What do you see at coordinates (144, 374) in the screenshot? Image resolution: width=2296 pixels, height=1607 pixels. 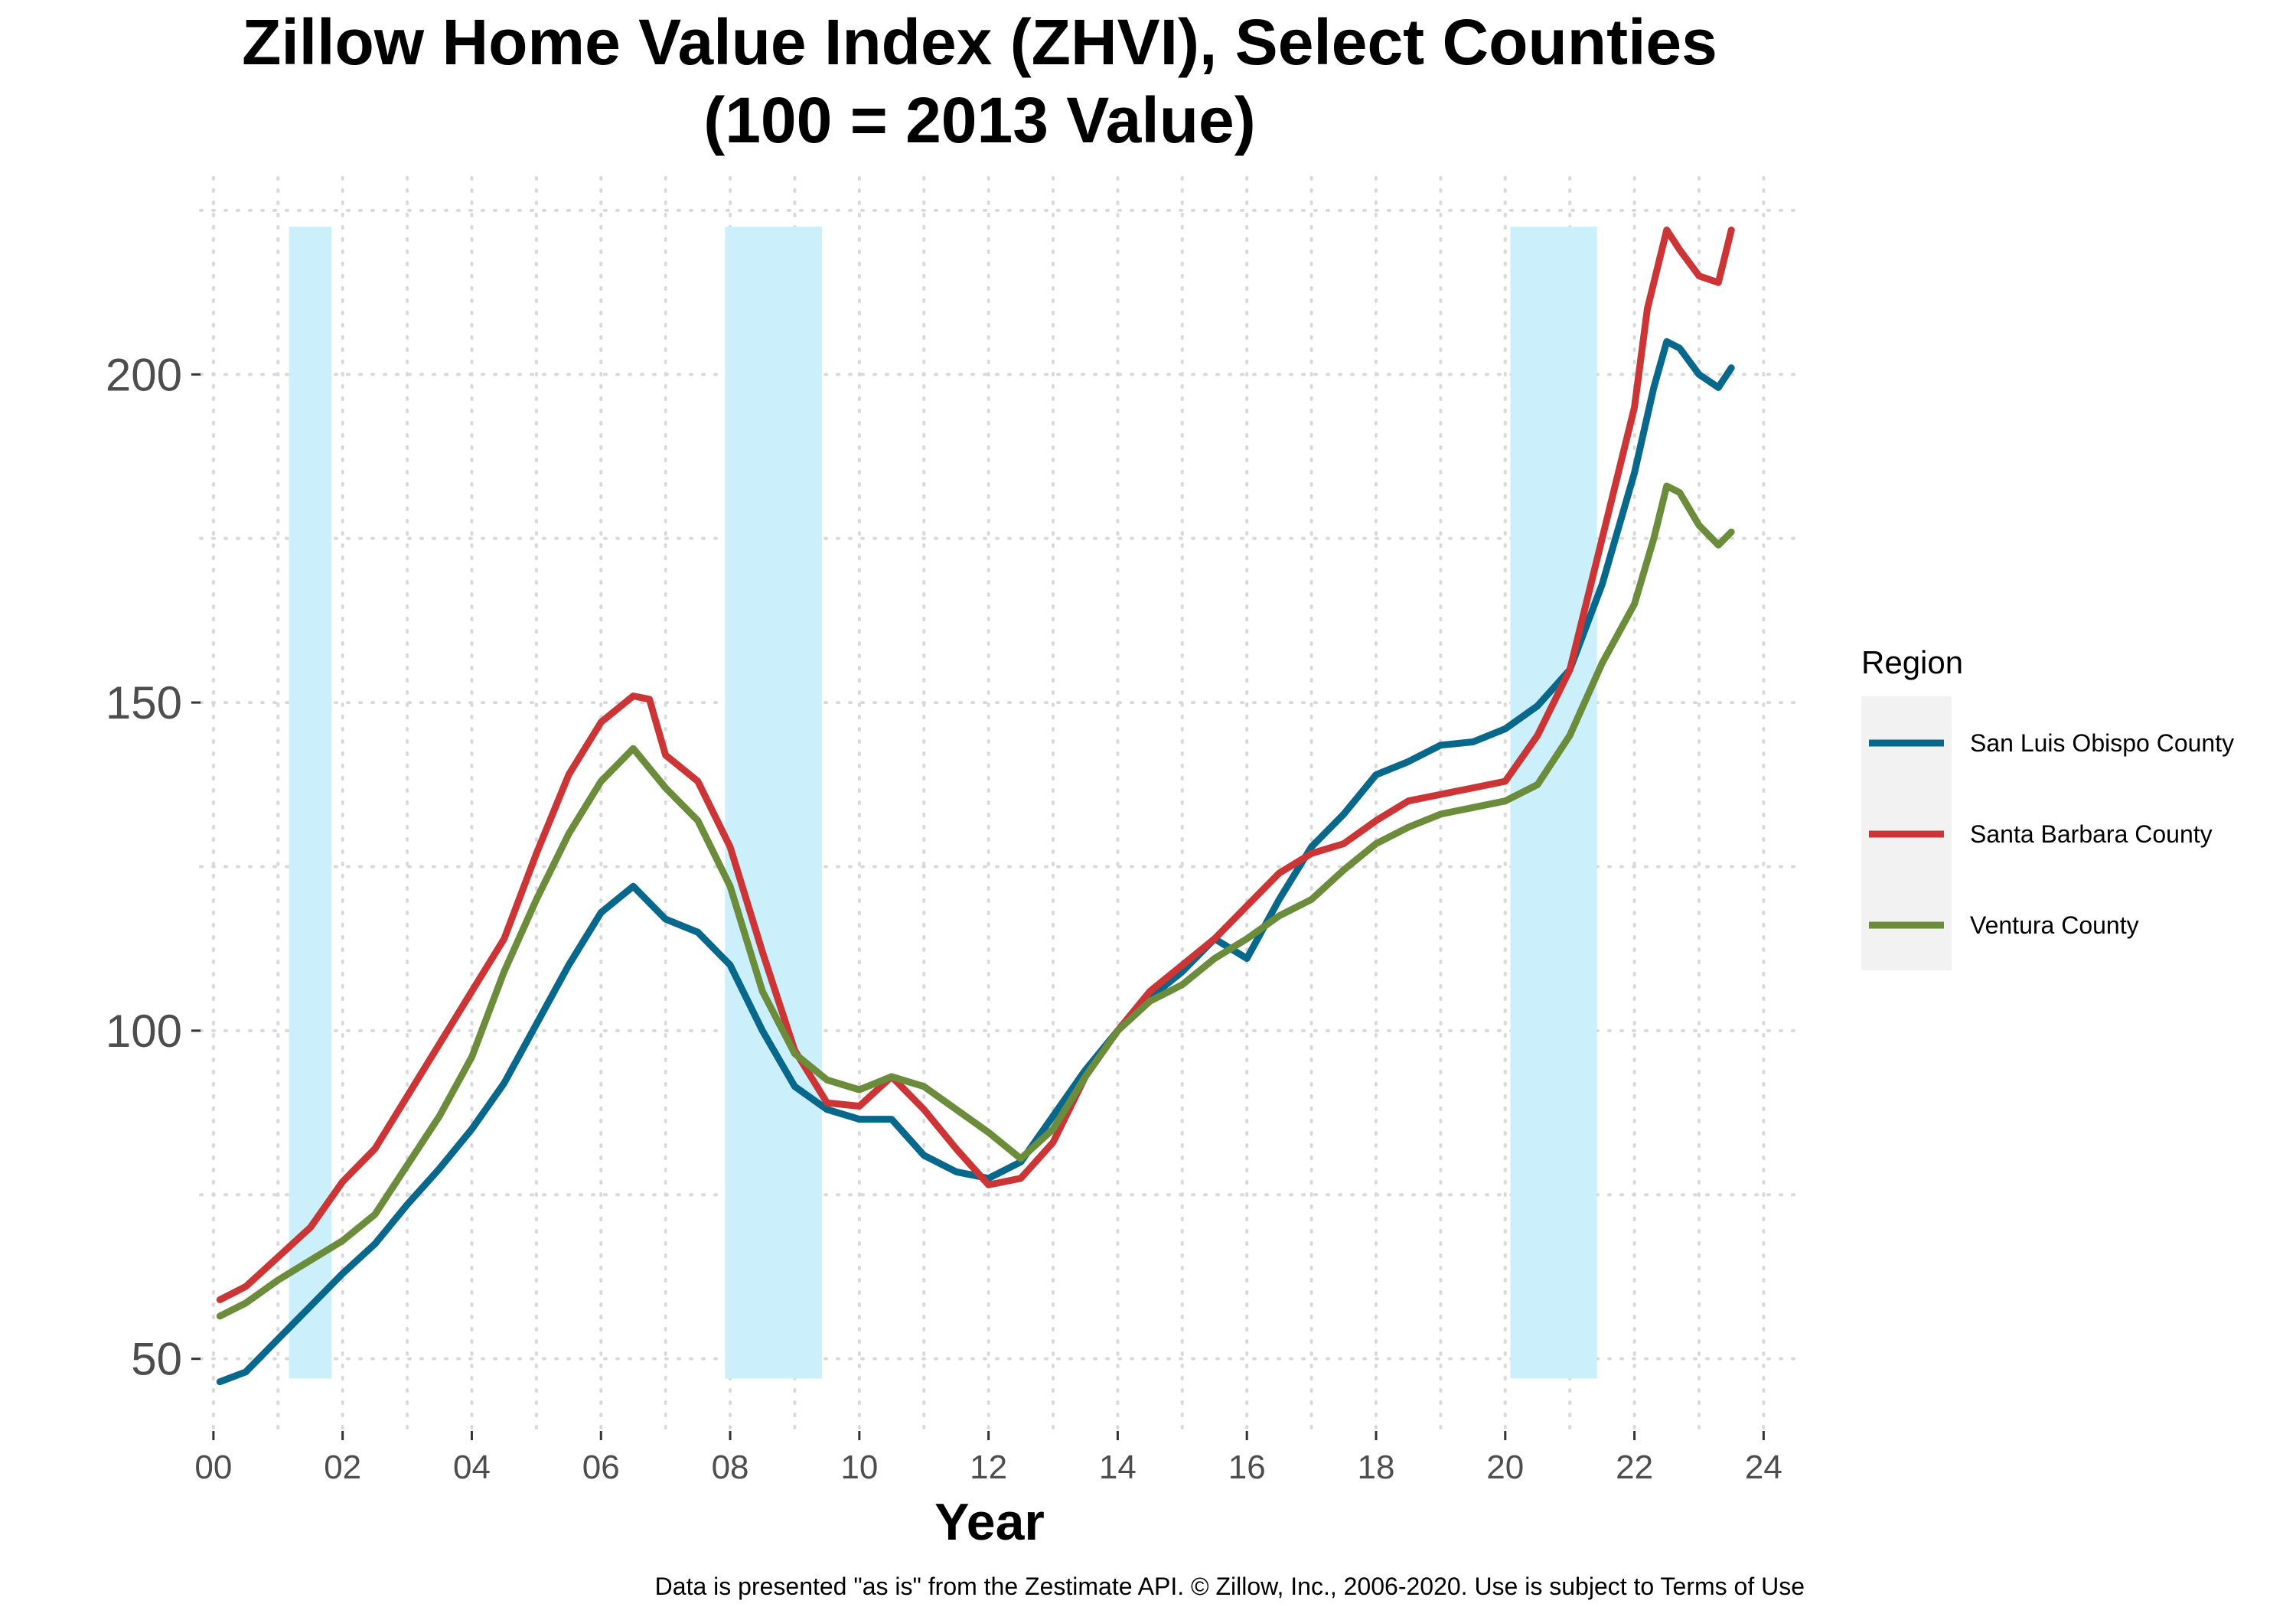 I see `y-tick-label: 200` at bounding box center [144, 374].